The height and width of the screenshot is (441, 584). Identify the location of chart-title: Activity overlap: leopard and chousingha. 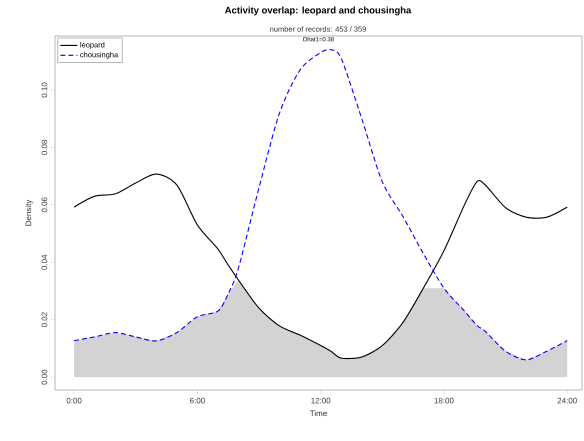
(318, 11).